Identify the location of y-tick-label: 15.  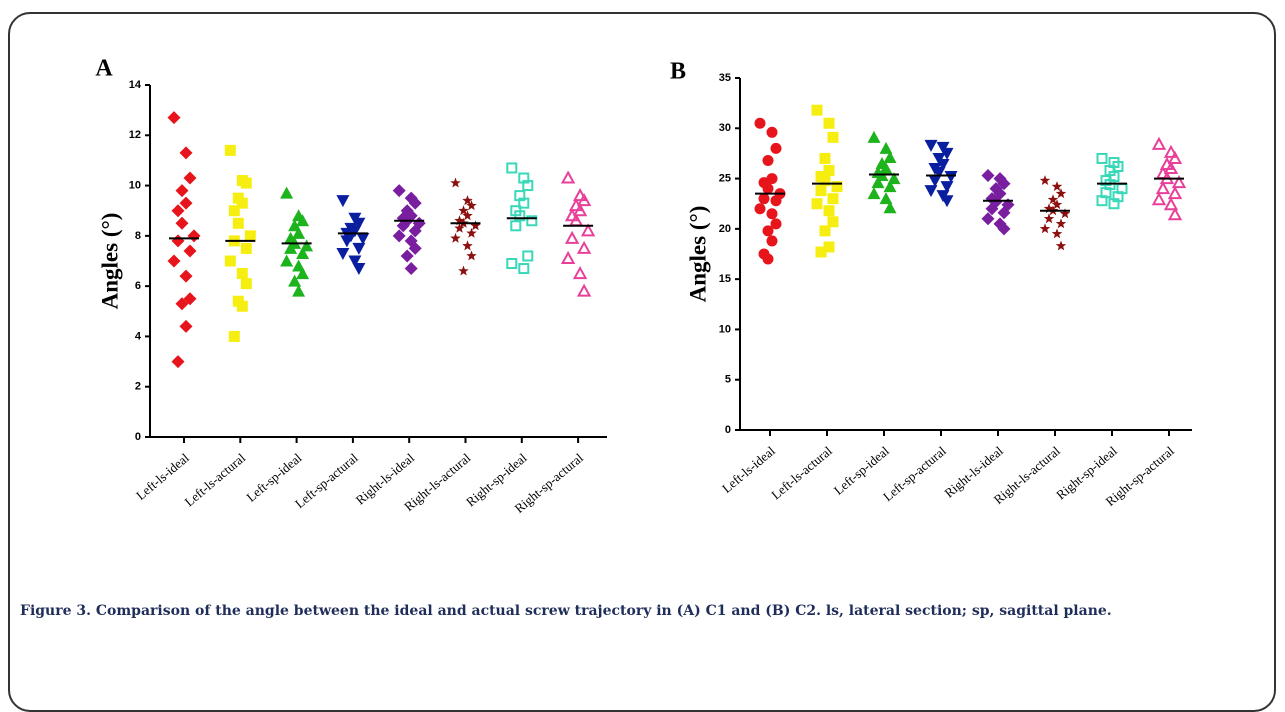
(725, 279).